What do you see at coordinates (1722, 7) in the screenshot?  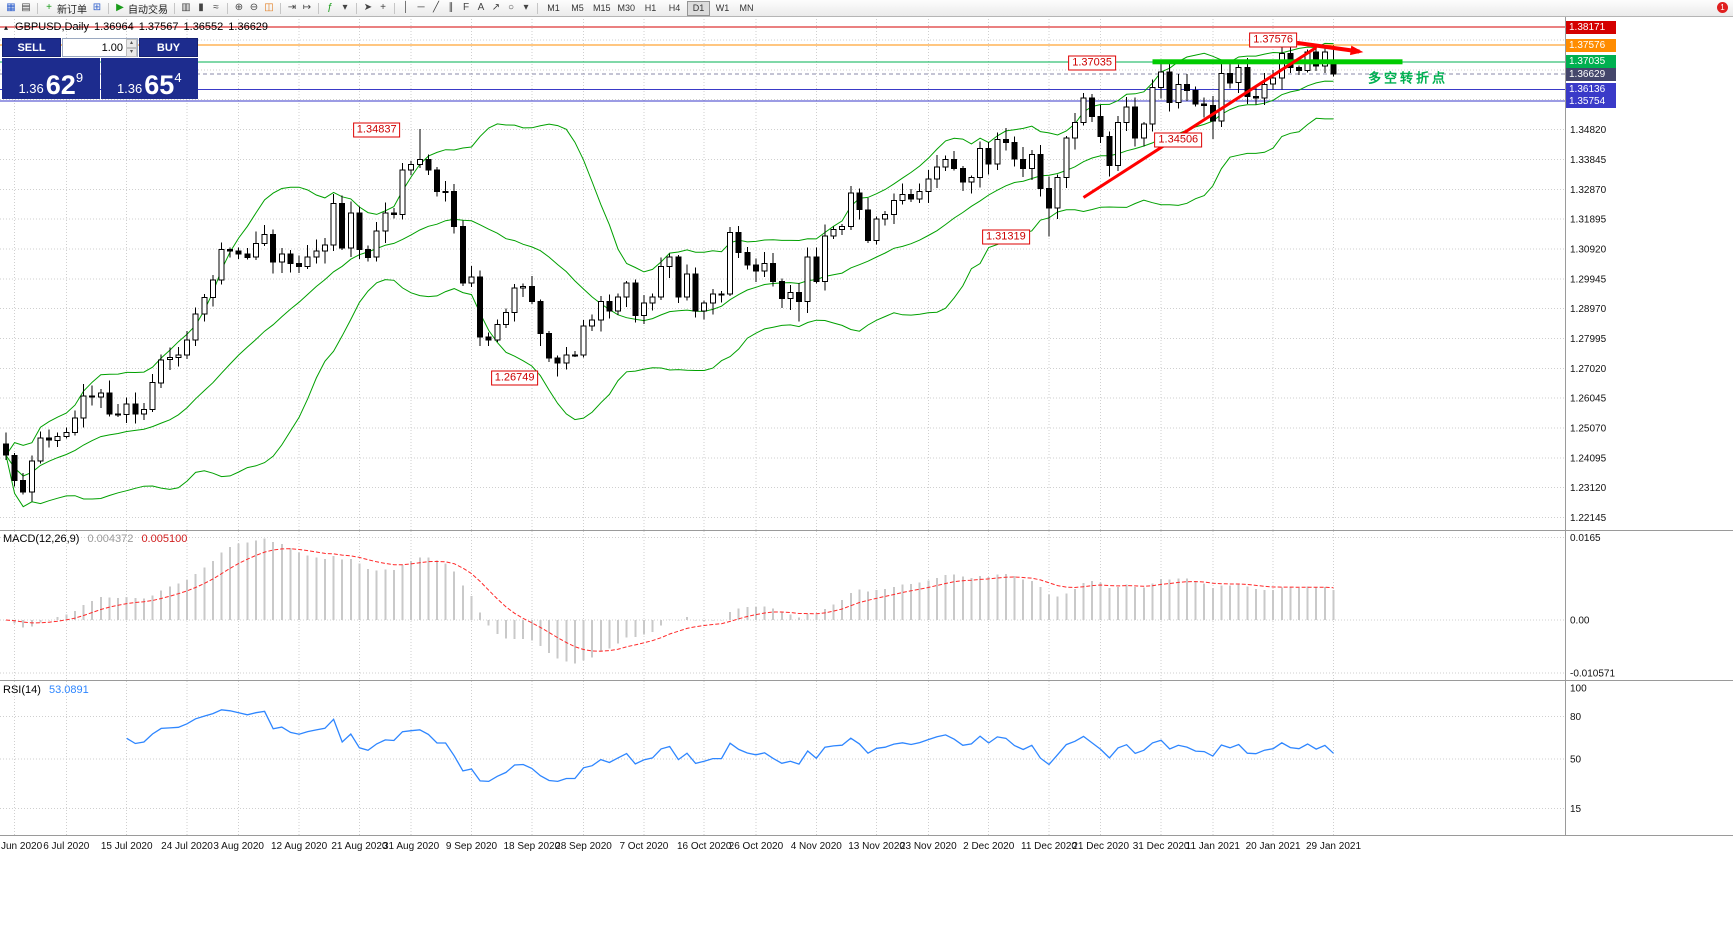 I see `notification-badge: 1` at bounding box center [1722, 7].